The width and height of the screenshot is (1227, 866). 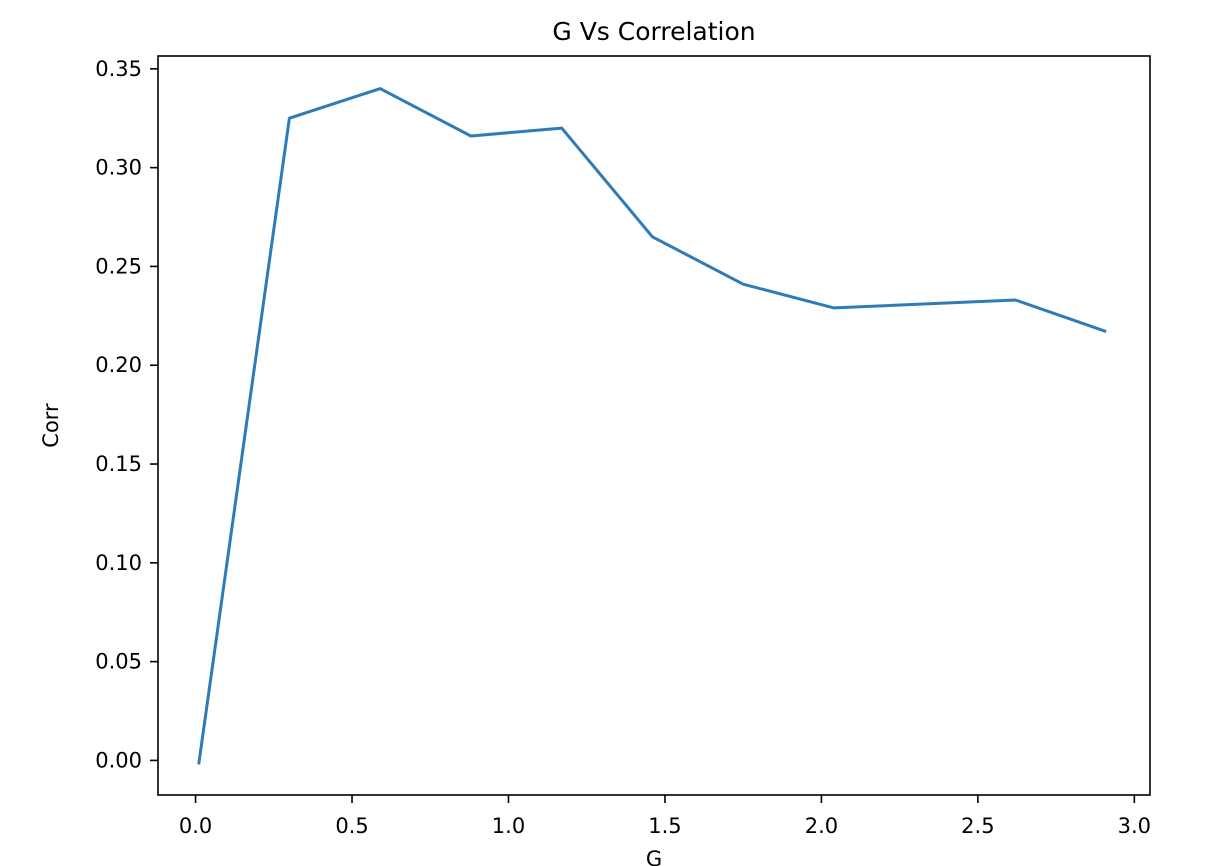 What do you see at coordinates (508, 826) in the screenshot?
I see `x-tick-label: 1.0` at bounding box center [508, 826].